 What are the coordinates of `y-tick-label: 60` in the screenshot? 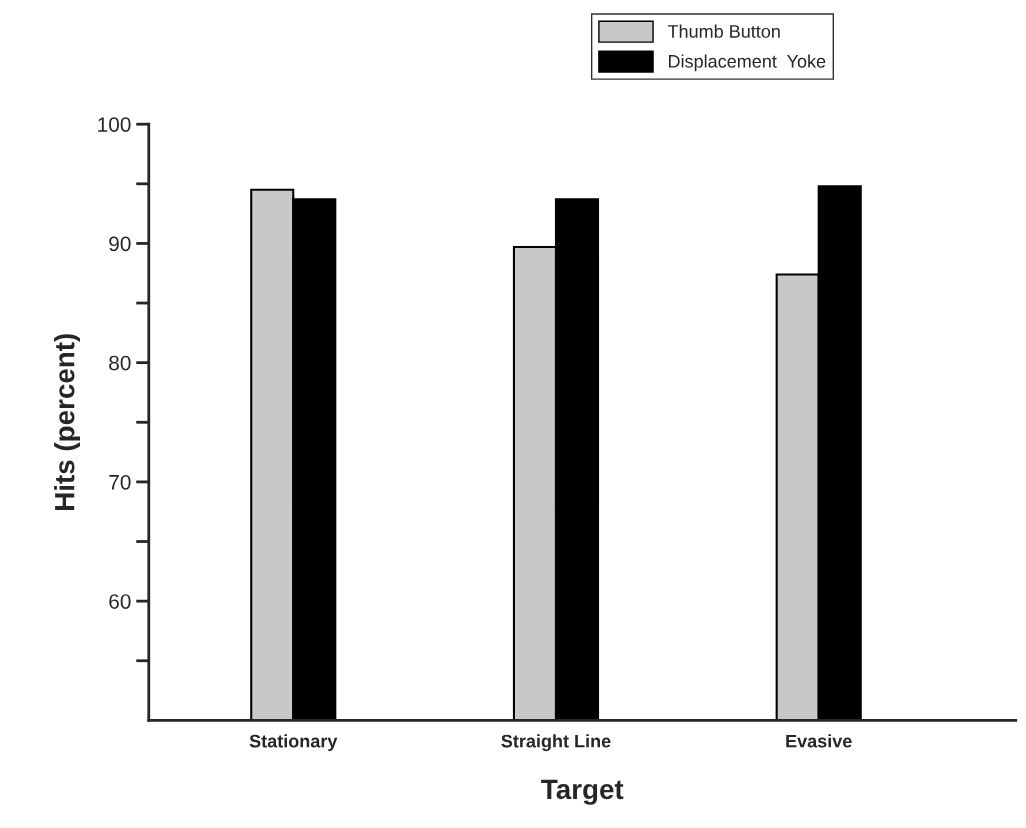 It's located at (120, 601).